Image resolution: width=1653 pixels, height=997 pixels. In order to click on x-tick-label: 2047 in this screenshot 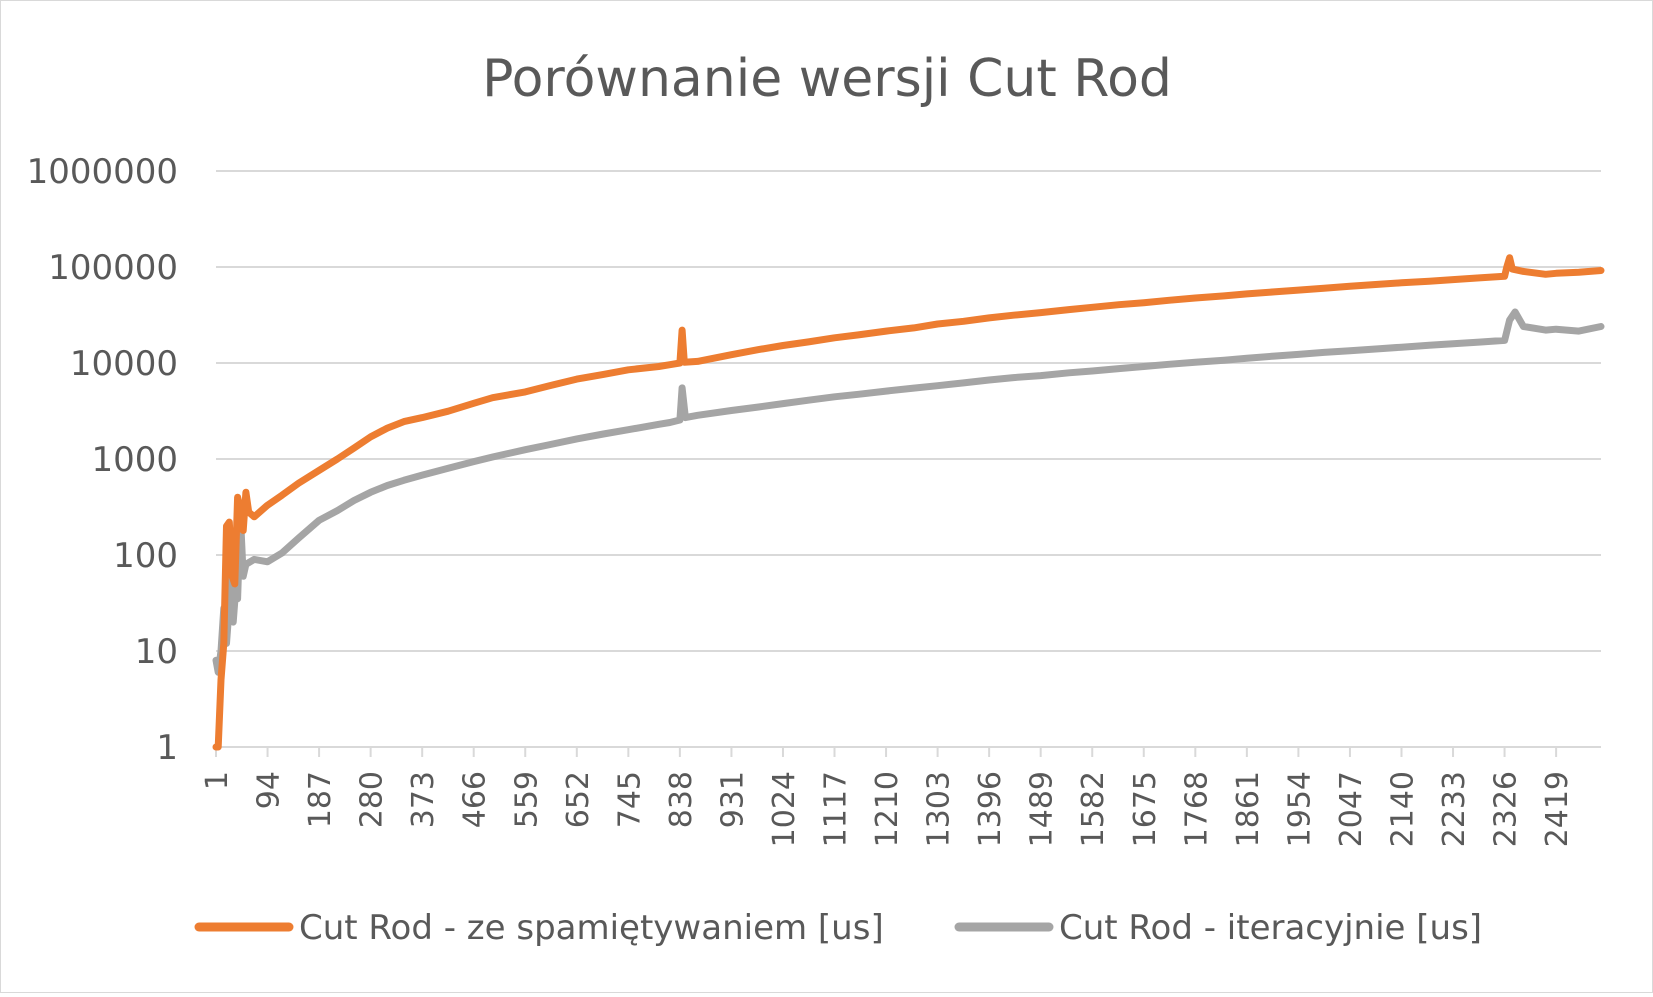, I will do `click(1351, 809)`.